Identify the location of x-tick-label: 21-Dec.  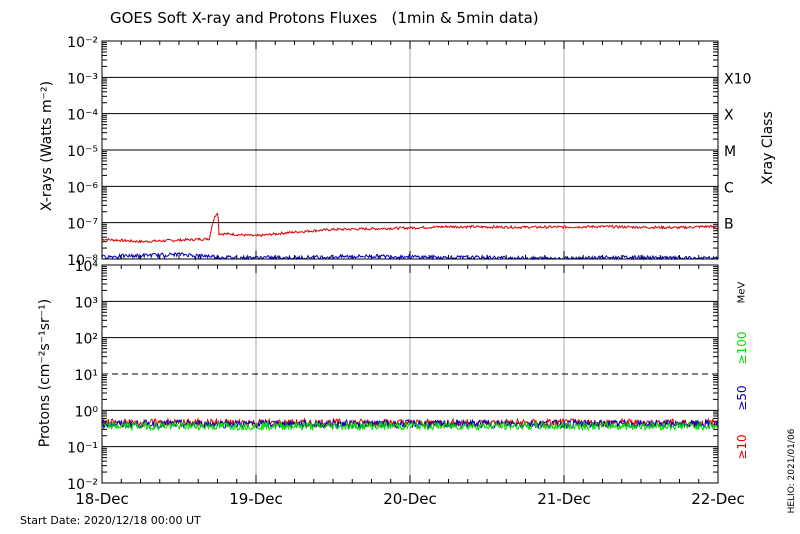
(564, 499).